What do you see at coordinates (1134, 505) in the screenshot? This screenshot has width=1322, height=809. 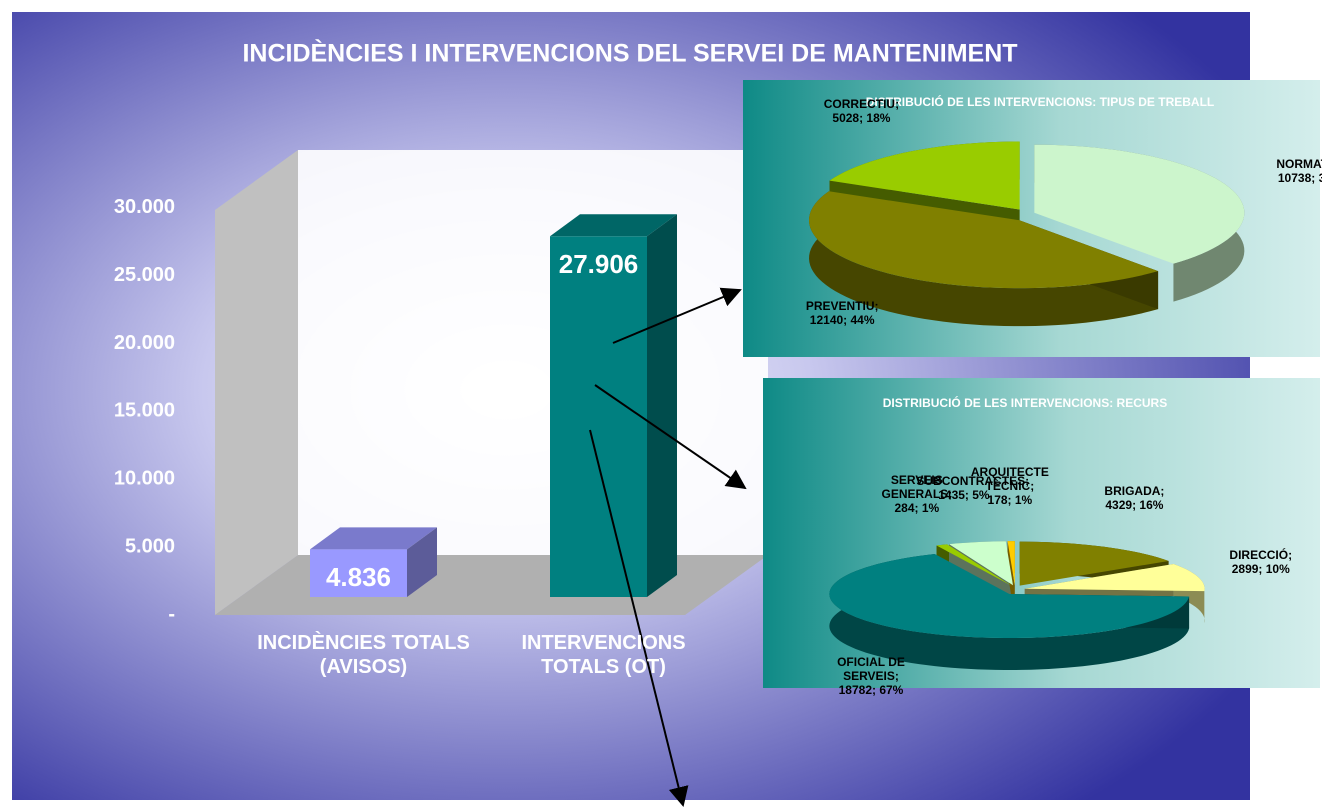 I see `data-label: 4329; 16%` at bounding box center [1134, 505].